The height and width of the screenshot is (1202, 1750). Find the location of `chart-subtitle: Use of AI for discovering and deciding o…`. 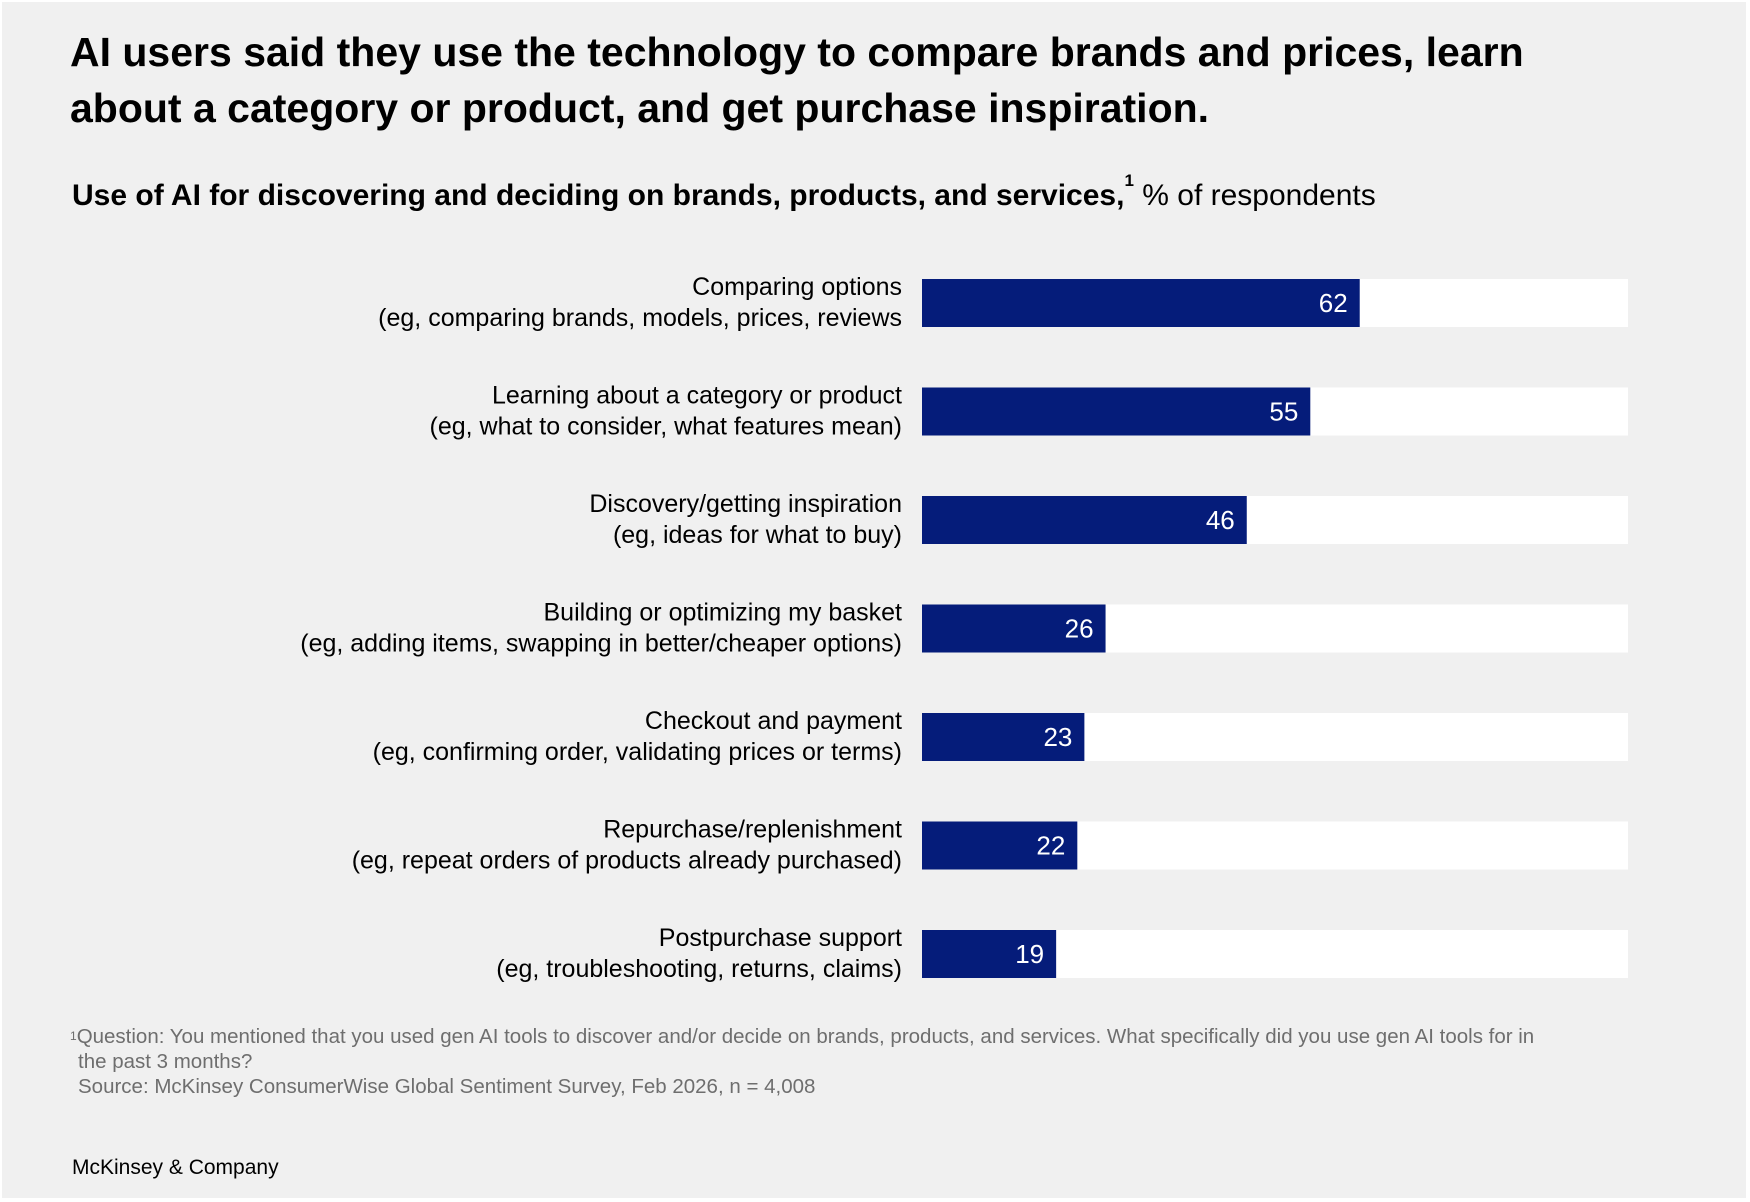

chart-subtitle: Use of AI for discovering and deciding o… is located at coordinates (724, 194).